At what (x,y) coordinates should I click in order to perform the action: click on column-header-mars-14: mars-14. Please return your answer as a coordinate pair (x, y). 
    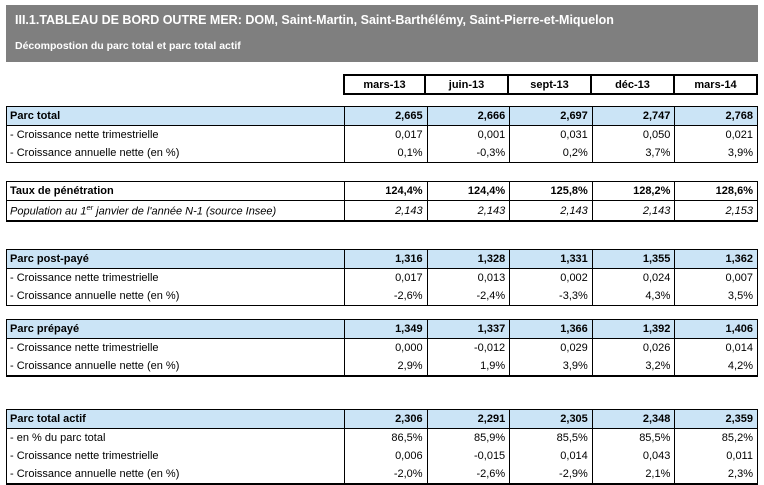
    Looking at the image, I should click on (716, 84).